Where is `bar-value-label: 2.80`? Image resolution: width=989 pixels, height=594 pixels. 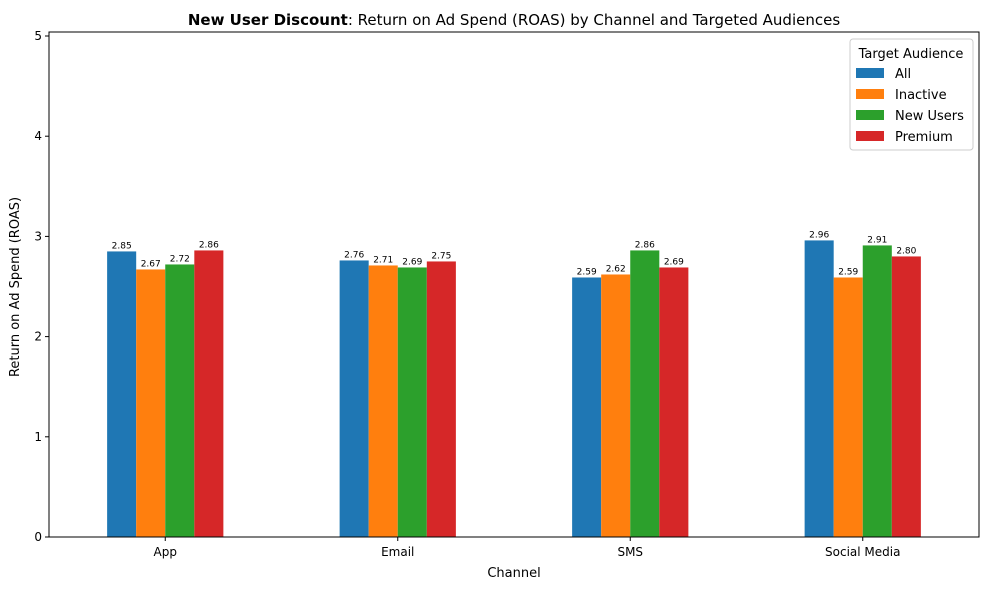
bar-value-label: 2.80 is located at coordinates (906, 251).